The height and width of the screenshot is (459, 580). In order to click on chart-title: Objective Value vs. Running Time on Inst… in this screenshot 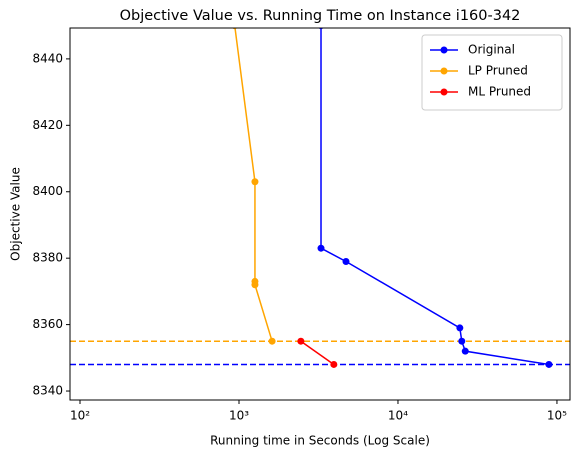, I will do `click(320, 16)`.